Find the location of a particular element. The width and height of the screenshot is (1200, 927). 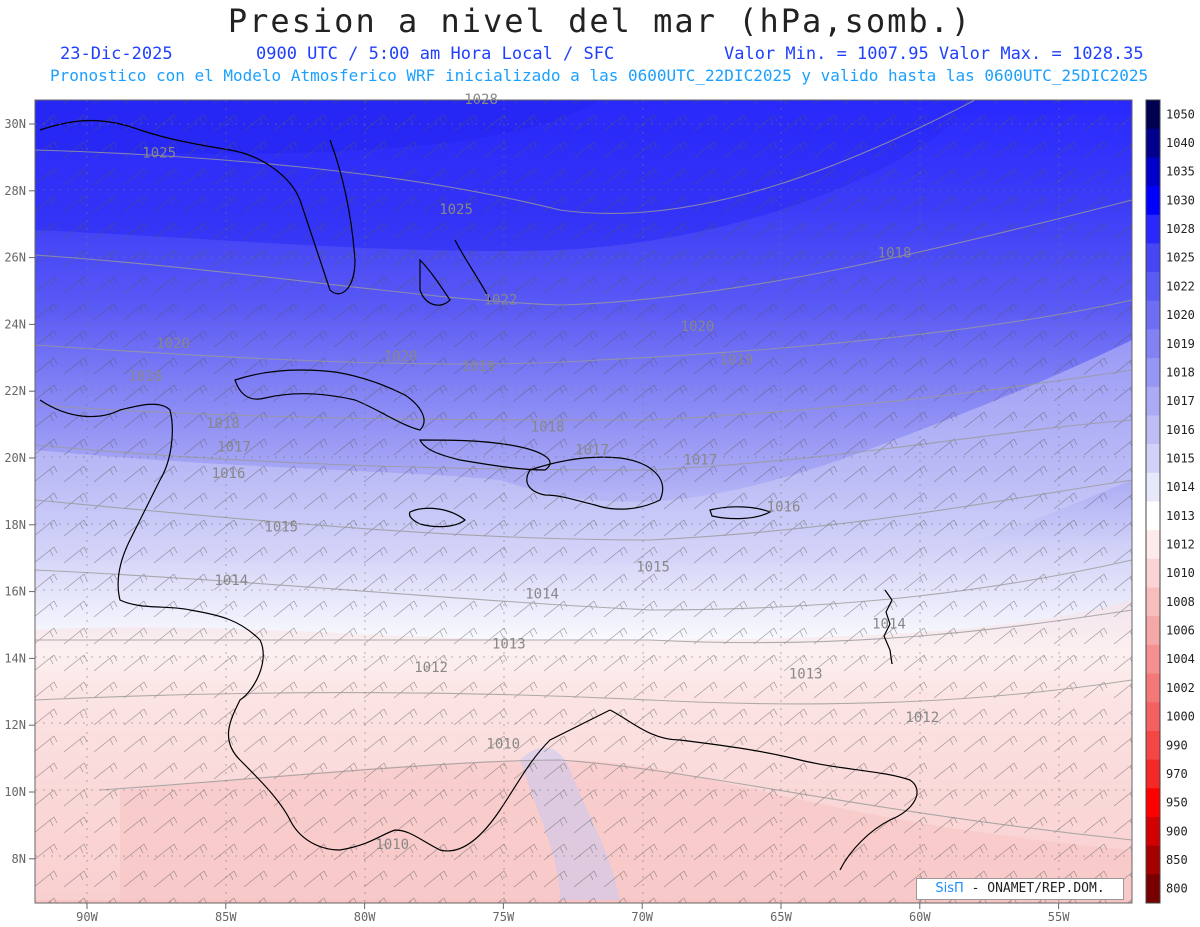

colorbar-label: 1020 is located at coordinates (1180, 315).